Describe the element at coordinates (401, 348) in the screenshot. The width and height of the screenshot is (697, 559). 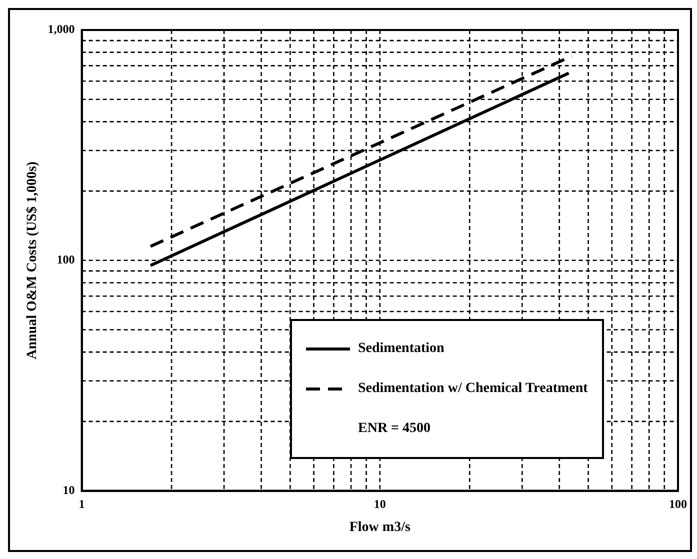
I see `legend-label: Sedimentation` at that location.